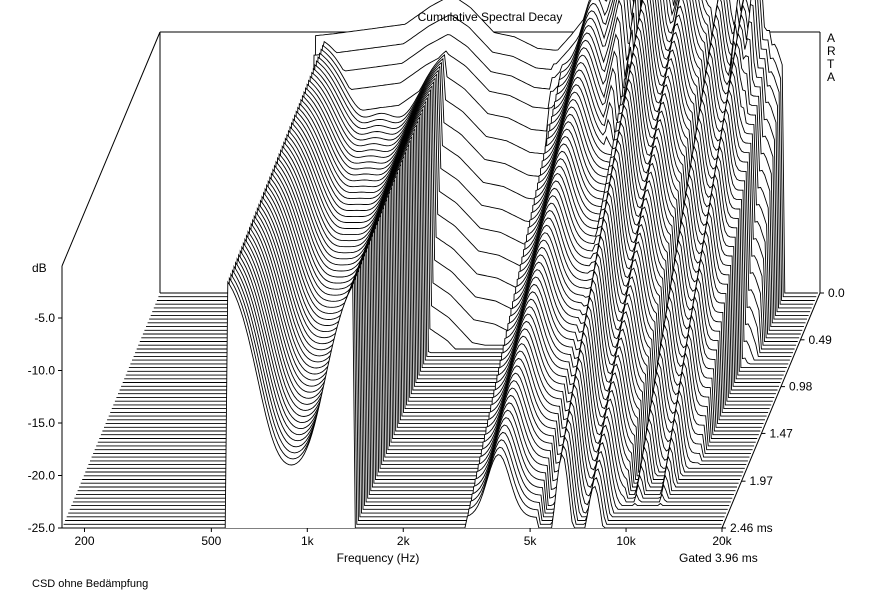  I want to click on time-tick-label: 0.98, so click(801, 387).